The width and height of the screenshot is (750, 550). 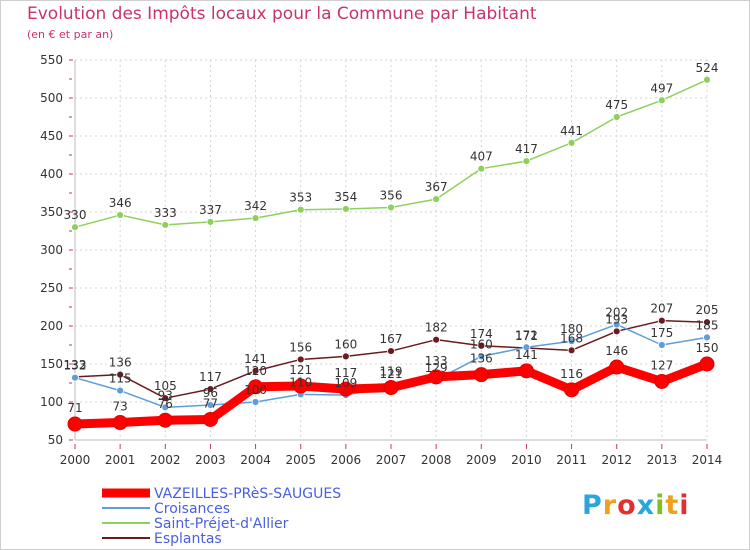 I want to click on data-label-croisances: 100, so click(x=255, y=390).